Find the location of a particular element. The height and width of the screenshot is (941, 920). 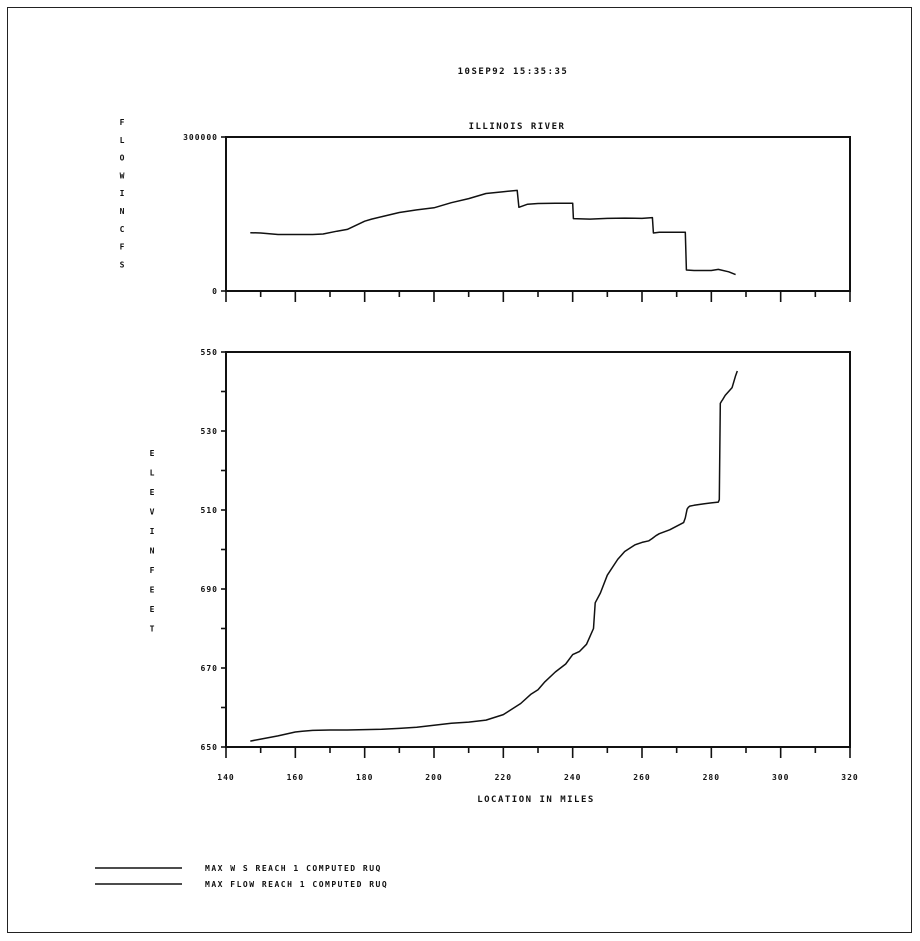

elevation-x-tick-label: 280 is located at coordinates (711, 777).